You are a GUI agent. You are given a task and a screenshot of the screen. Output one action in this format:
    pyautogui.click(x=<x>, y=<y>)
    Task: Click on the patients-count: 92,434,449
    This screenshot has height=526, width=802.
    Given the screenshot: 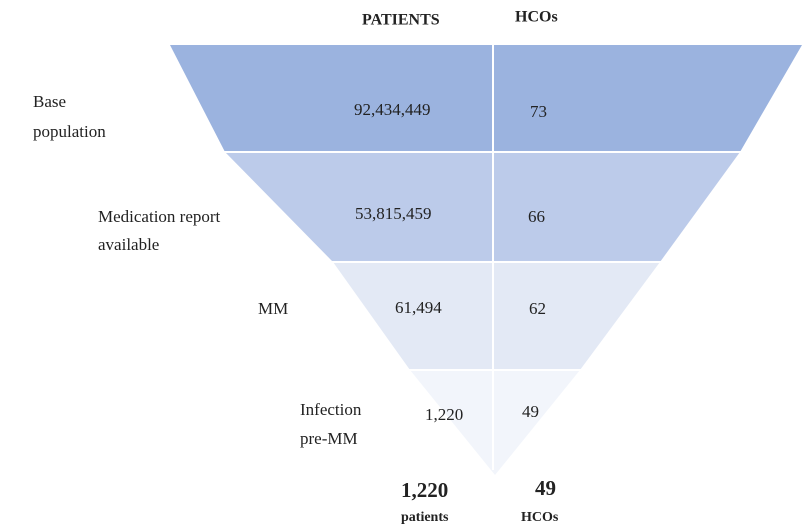 What is the action you would take?
    pyautogui.click(x=392, y=109)
    